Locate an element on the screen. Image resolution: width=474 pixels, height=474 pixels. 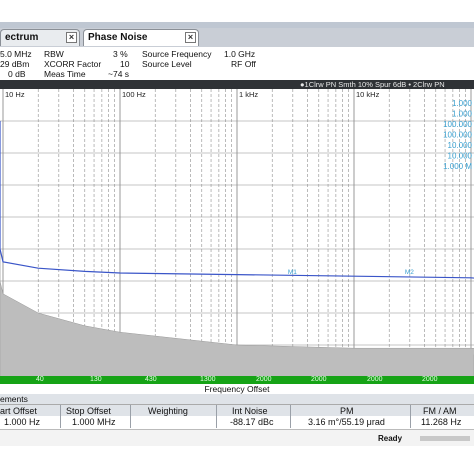
col-int-noise: Int Noise is located at coordinates (250, 411).